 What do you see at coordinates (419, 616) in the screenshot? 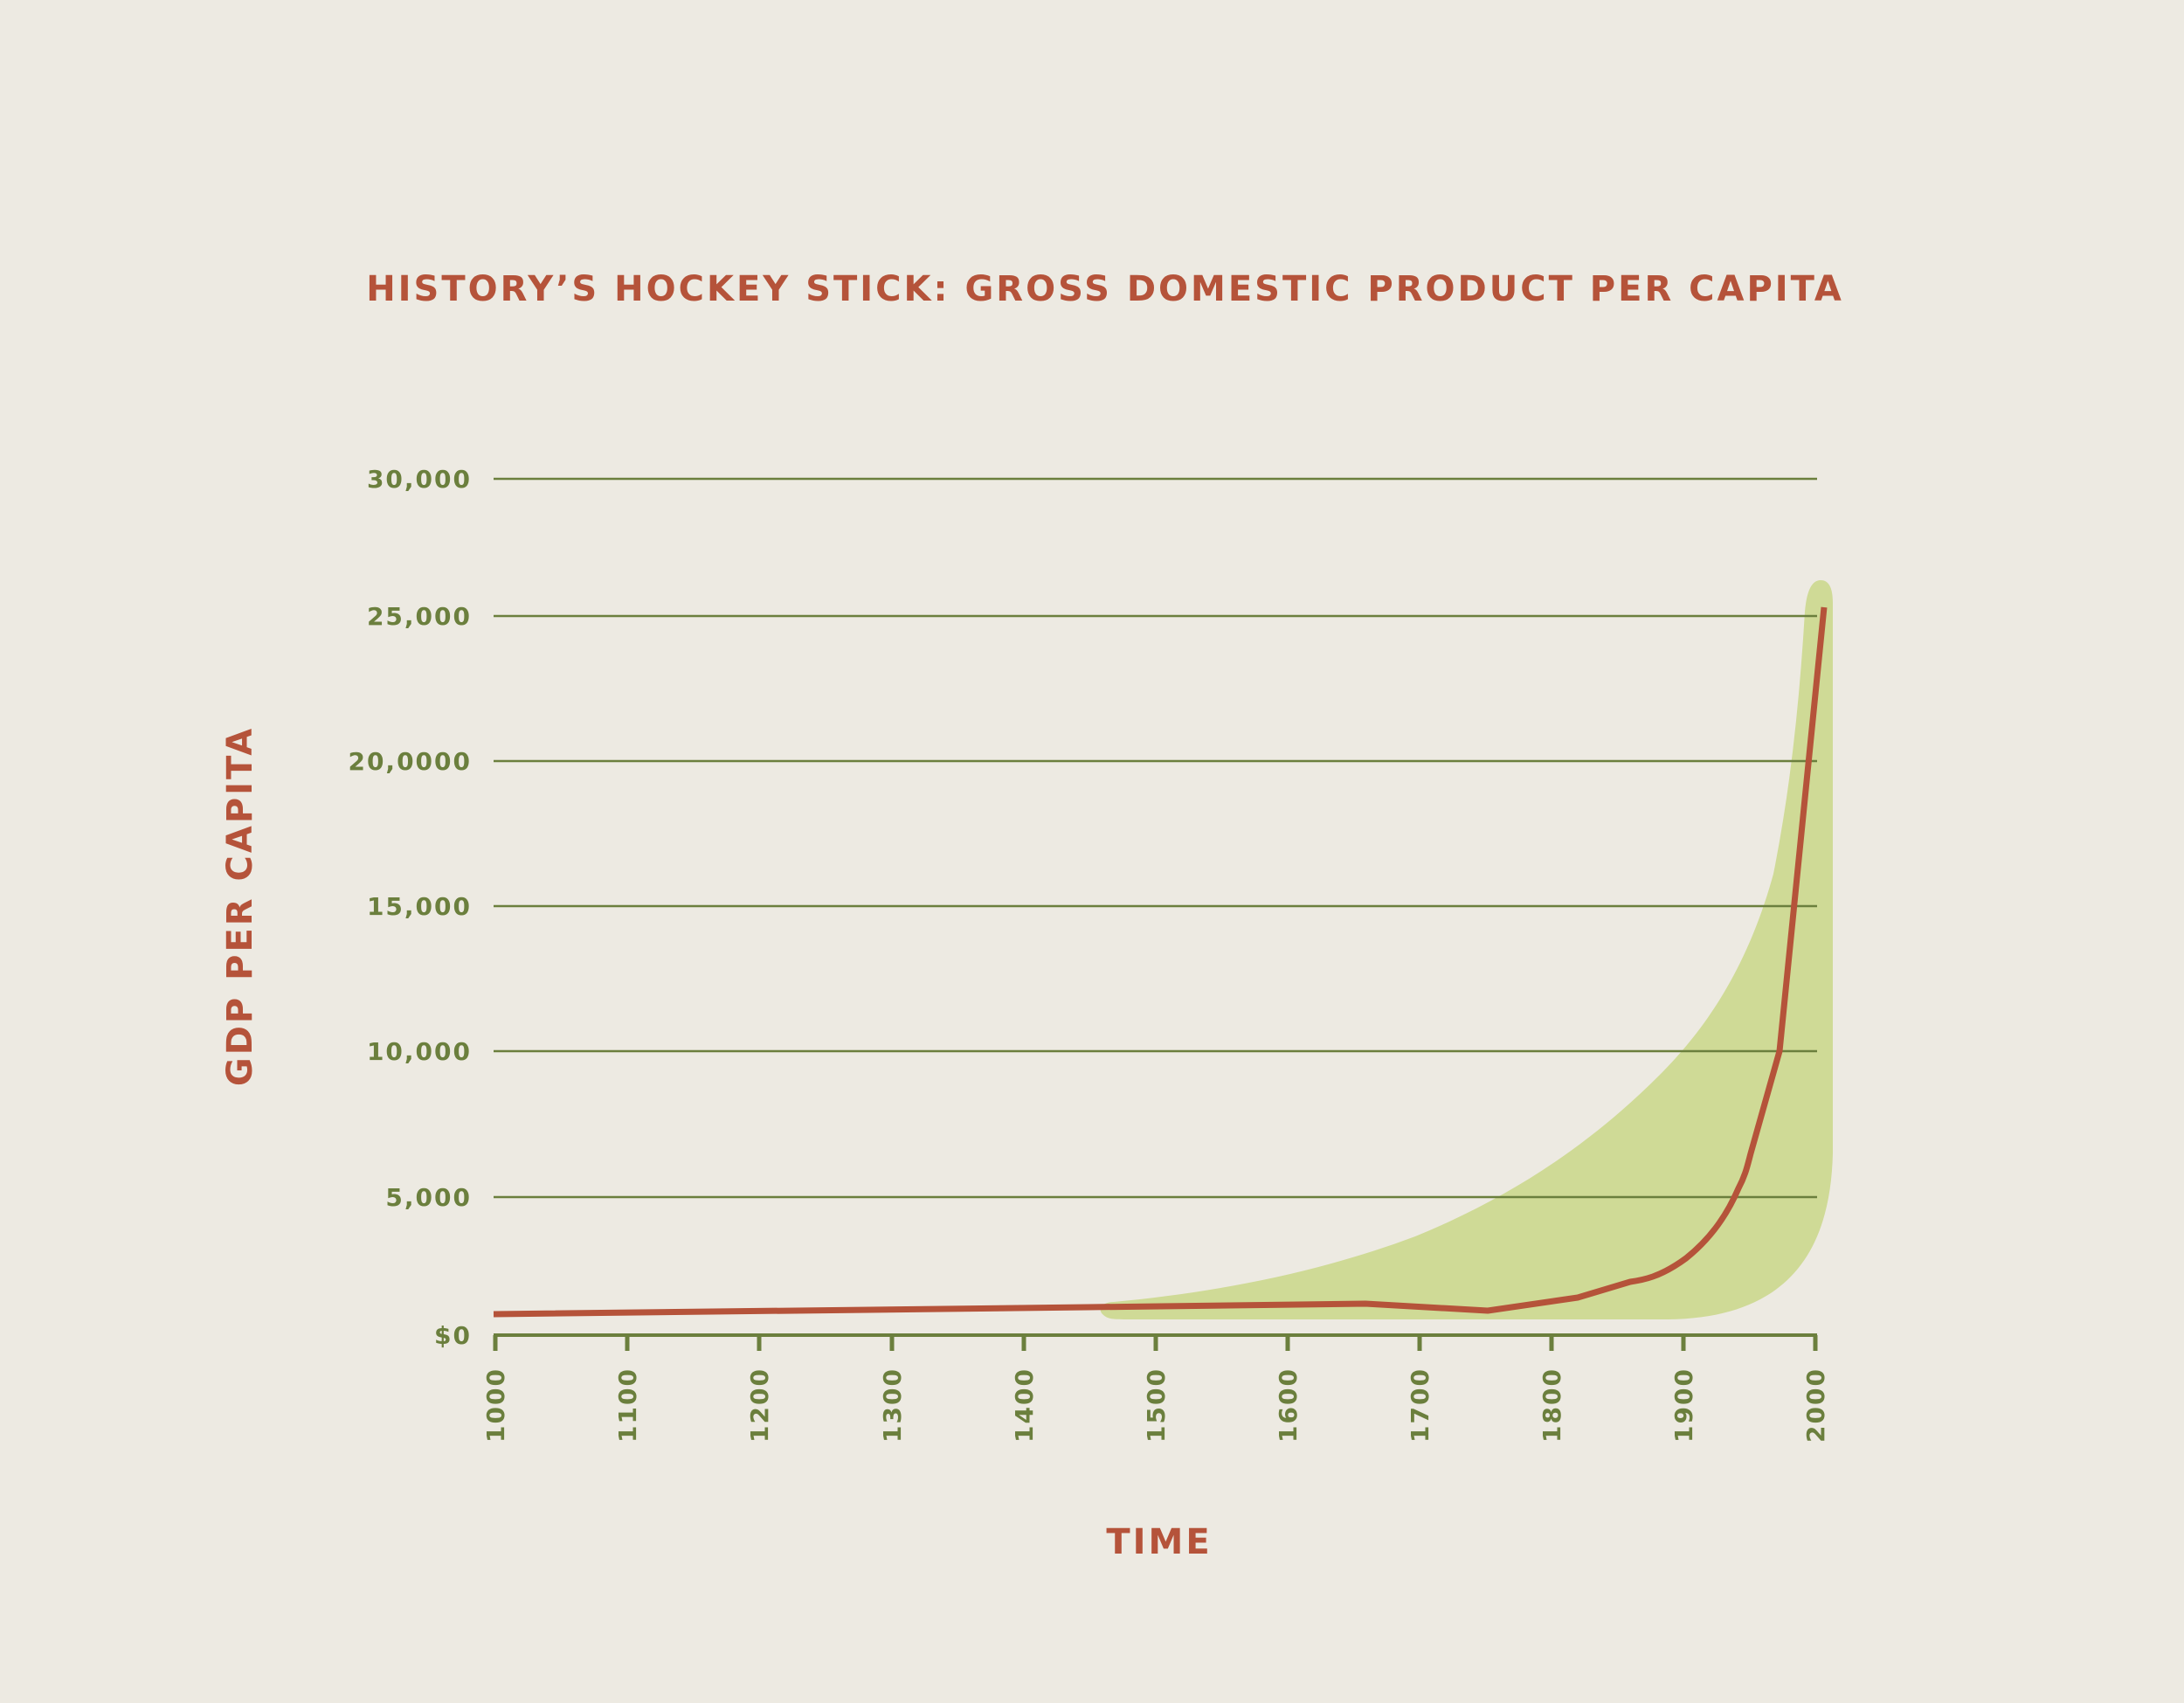
I see `y-tick-label: 25,000` at bounding box center [419, 616].